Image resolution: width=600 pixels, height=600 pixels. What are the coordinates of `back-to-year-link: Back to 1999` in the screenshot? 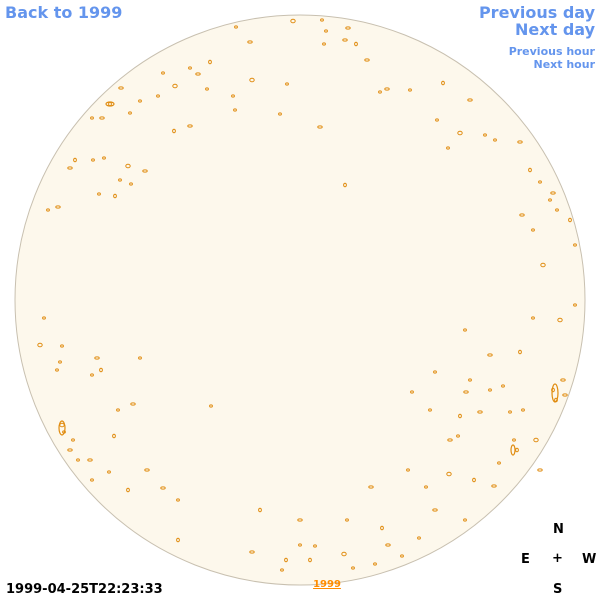 It's located at (64, 12).